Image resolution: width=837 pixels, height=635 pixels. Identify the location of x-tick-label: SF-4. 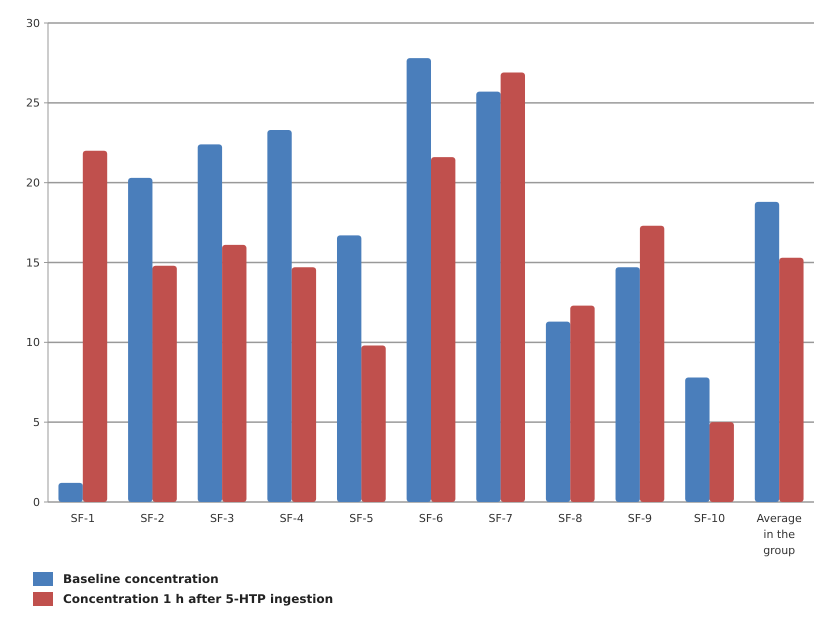
(292, 518).